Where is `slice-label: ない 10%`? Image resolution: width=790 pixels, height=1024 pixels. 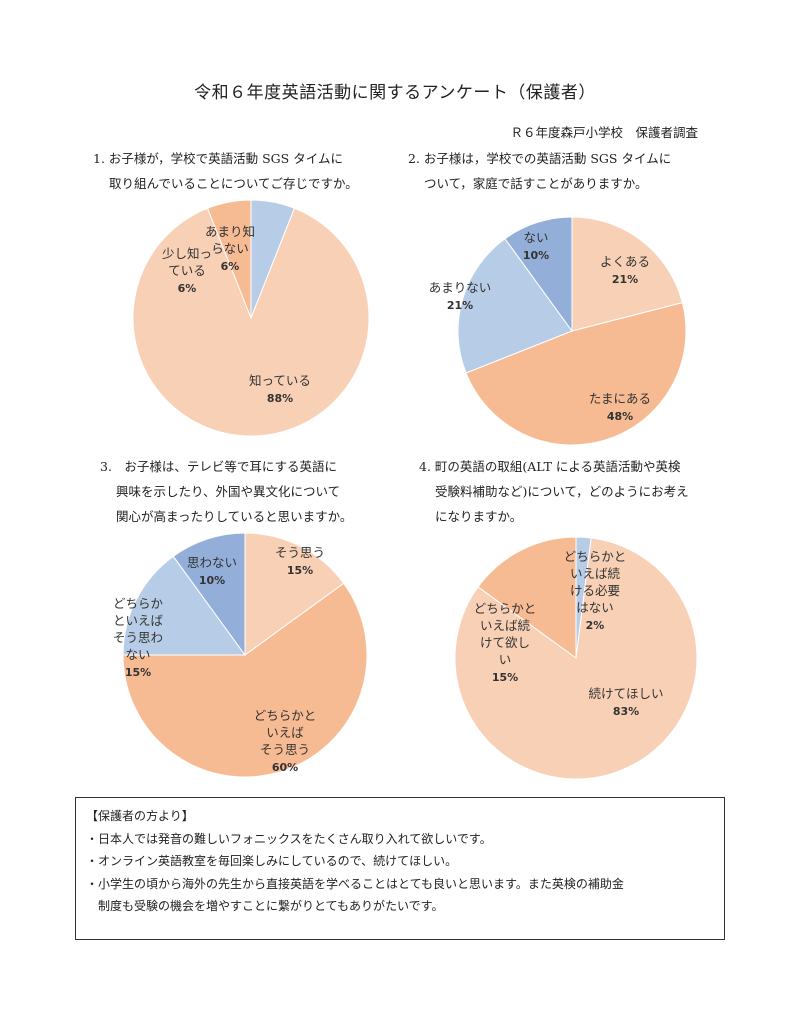
slice-label: ない 10% is located at coordinates (536, 246).